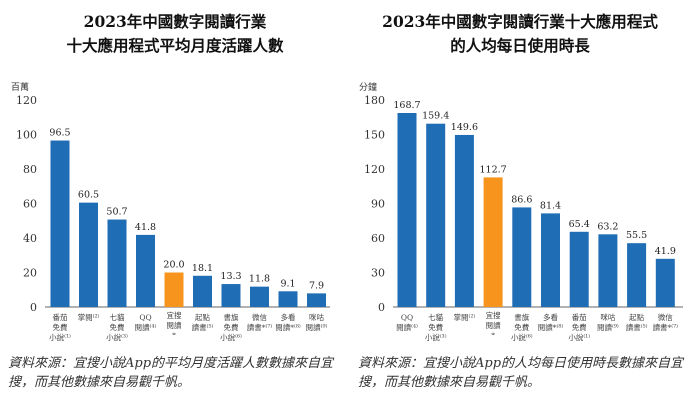 This screenshot has width=700, height=407. I want to click on data-label: 112.7, so click(492, 169).